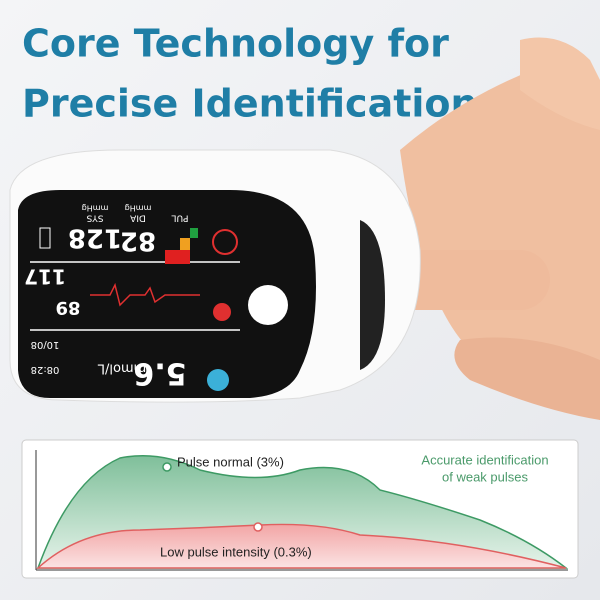  Describe the element at coordinates (179, 218) in the screenshot. I see `pul-label: PUL` at that location.